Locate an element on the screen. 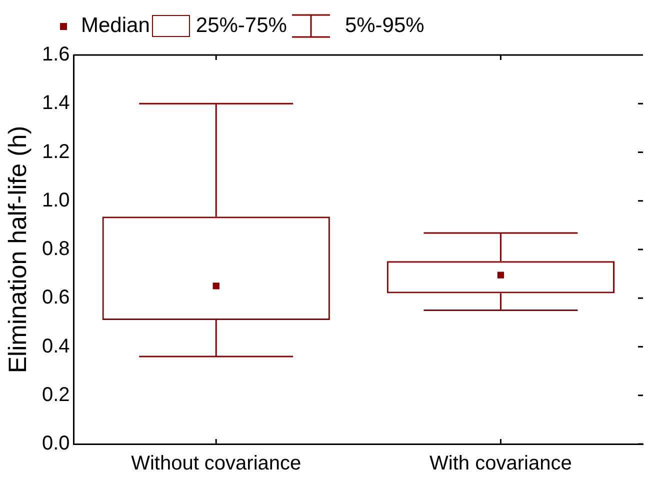 This screenshot has width=648, height=484. y-tick-label: 0.2 is located at coordinates (56, 395).